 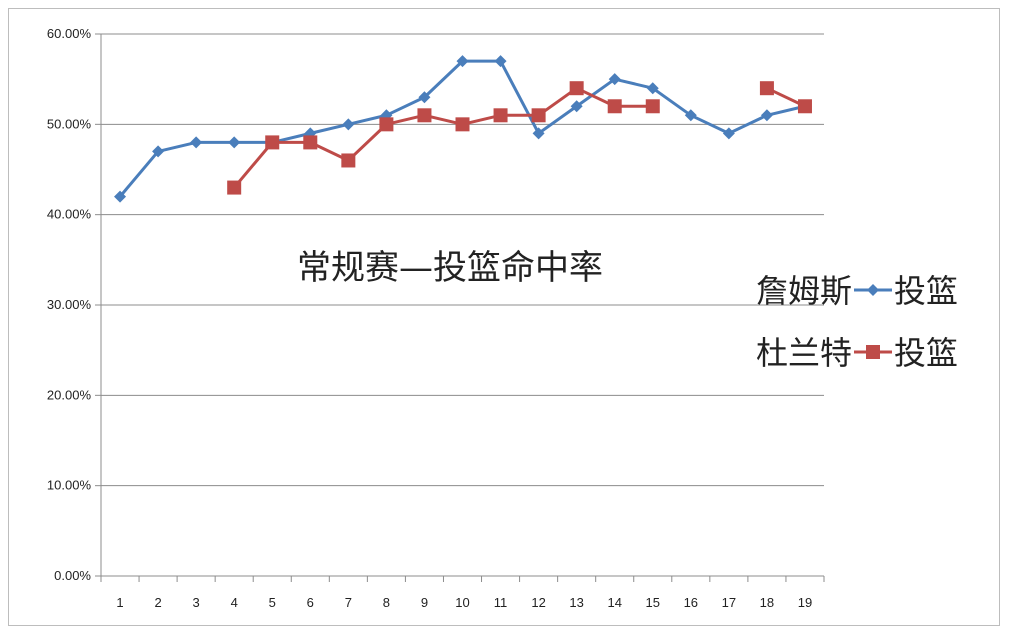 I want to click on x-axis-ticks: 1 2 3 4 5 6 7 8 9 10 11 12 13 14 15 16 17 18 19, so click(x=464, y=602).